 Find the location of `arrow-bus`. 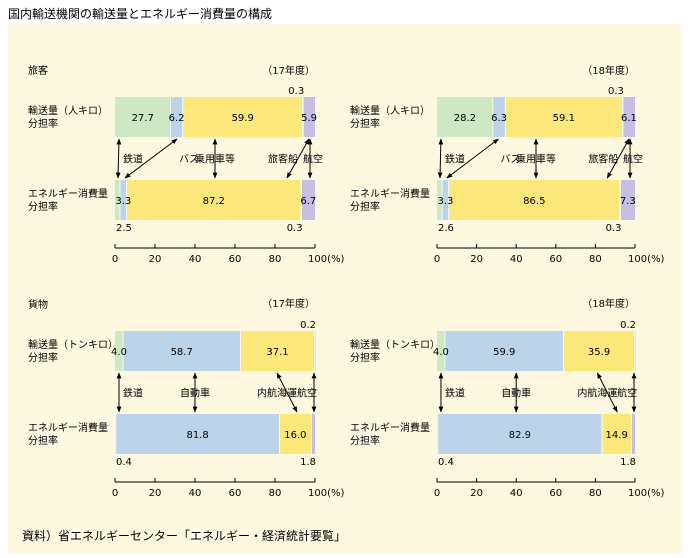

arrow-bus is located at coordinates (472, 158).